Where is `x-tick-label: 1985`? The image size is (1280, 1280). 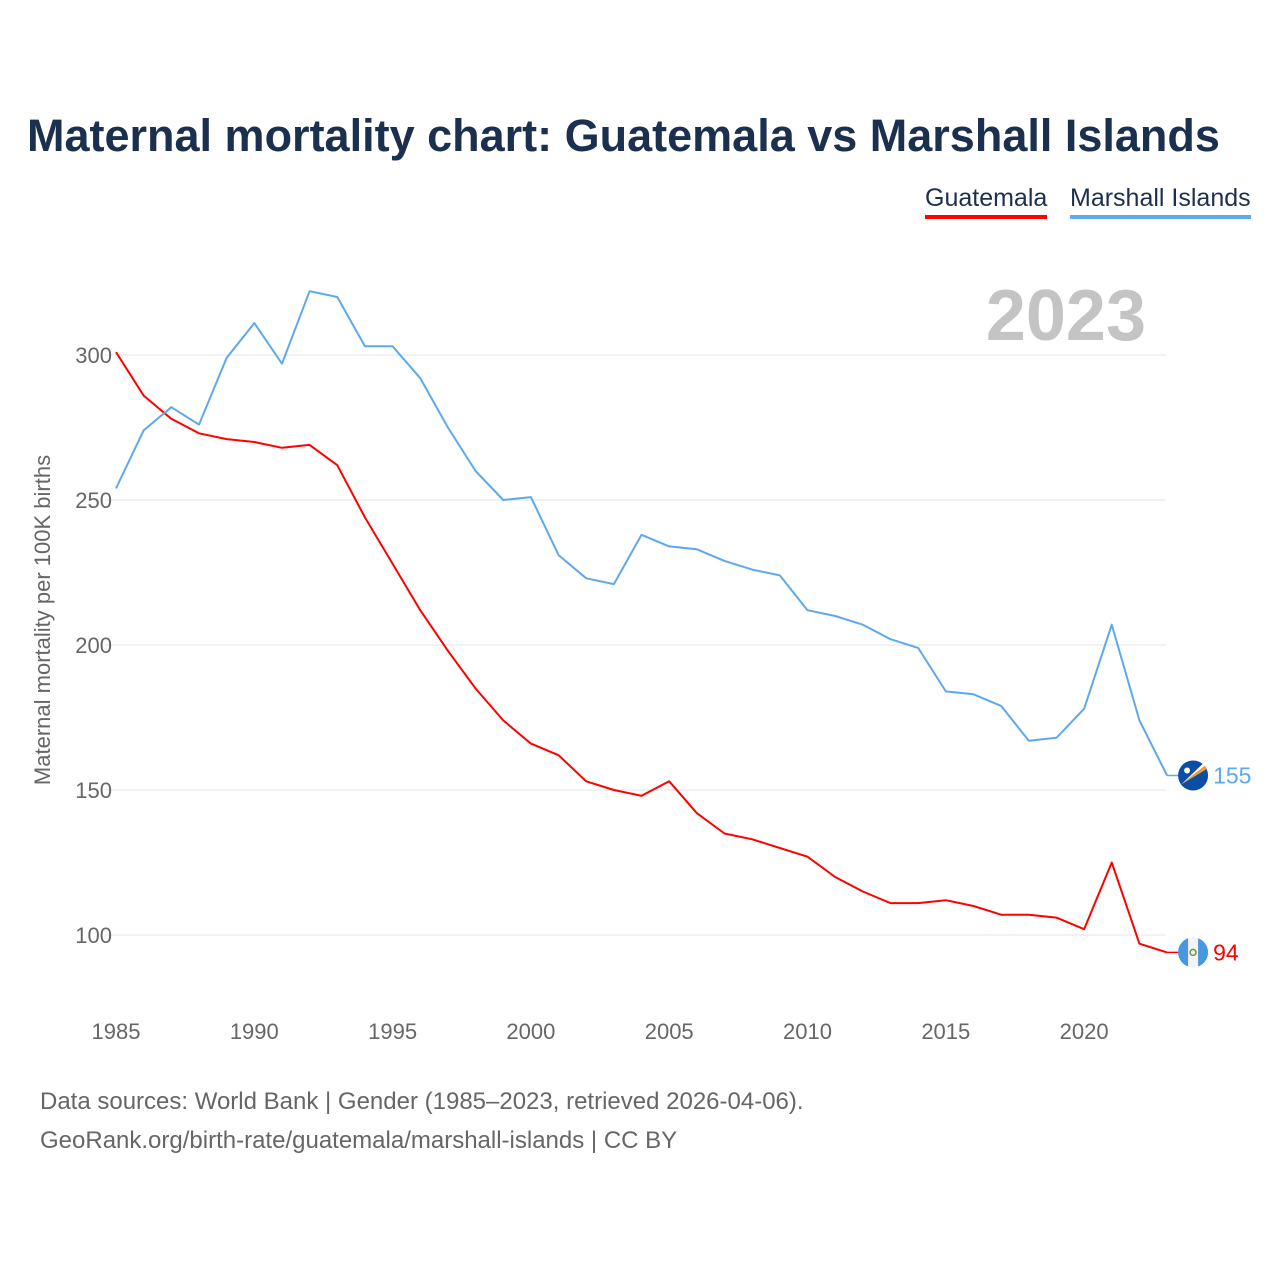 x-tick-label: 1985 is located at coordinates (116, 1031).